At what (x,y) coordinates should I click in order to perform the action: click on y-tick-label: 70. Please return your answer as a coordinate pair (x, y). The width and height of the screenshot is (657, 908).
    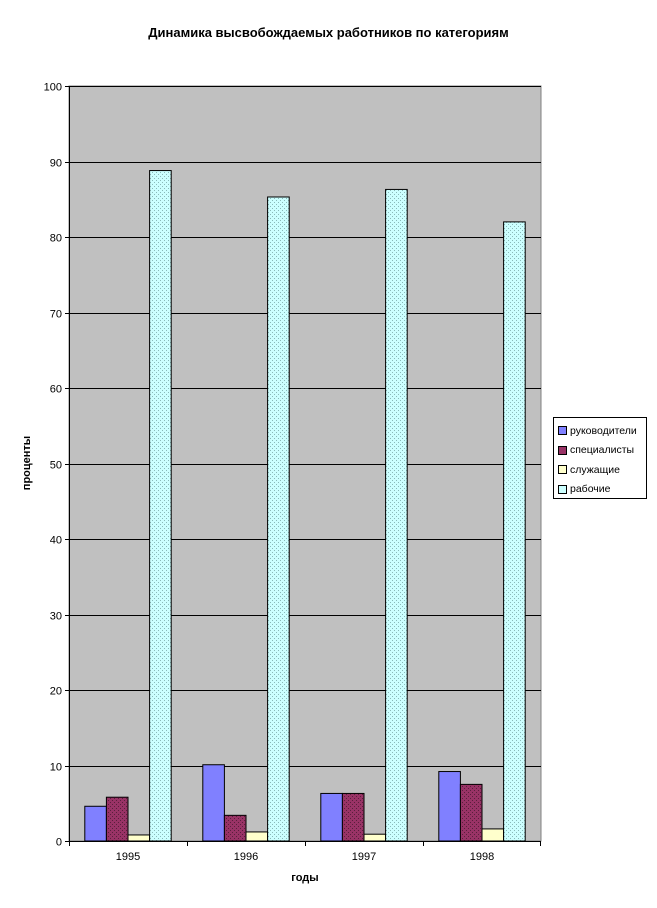
    Looking at the image, I should click on (56, 315).